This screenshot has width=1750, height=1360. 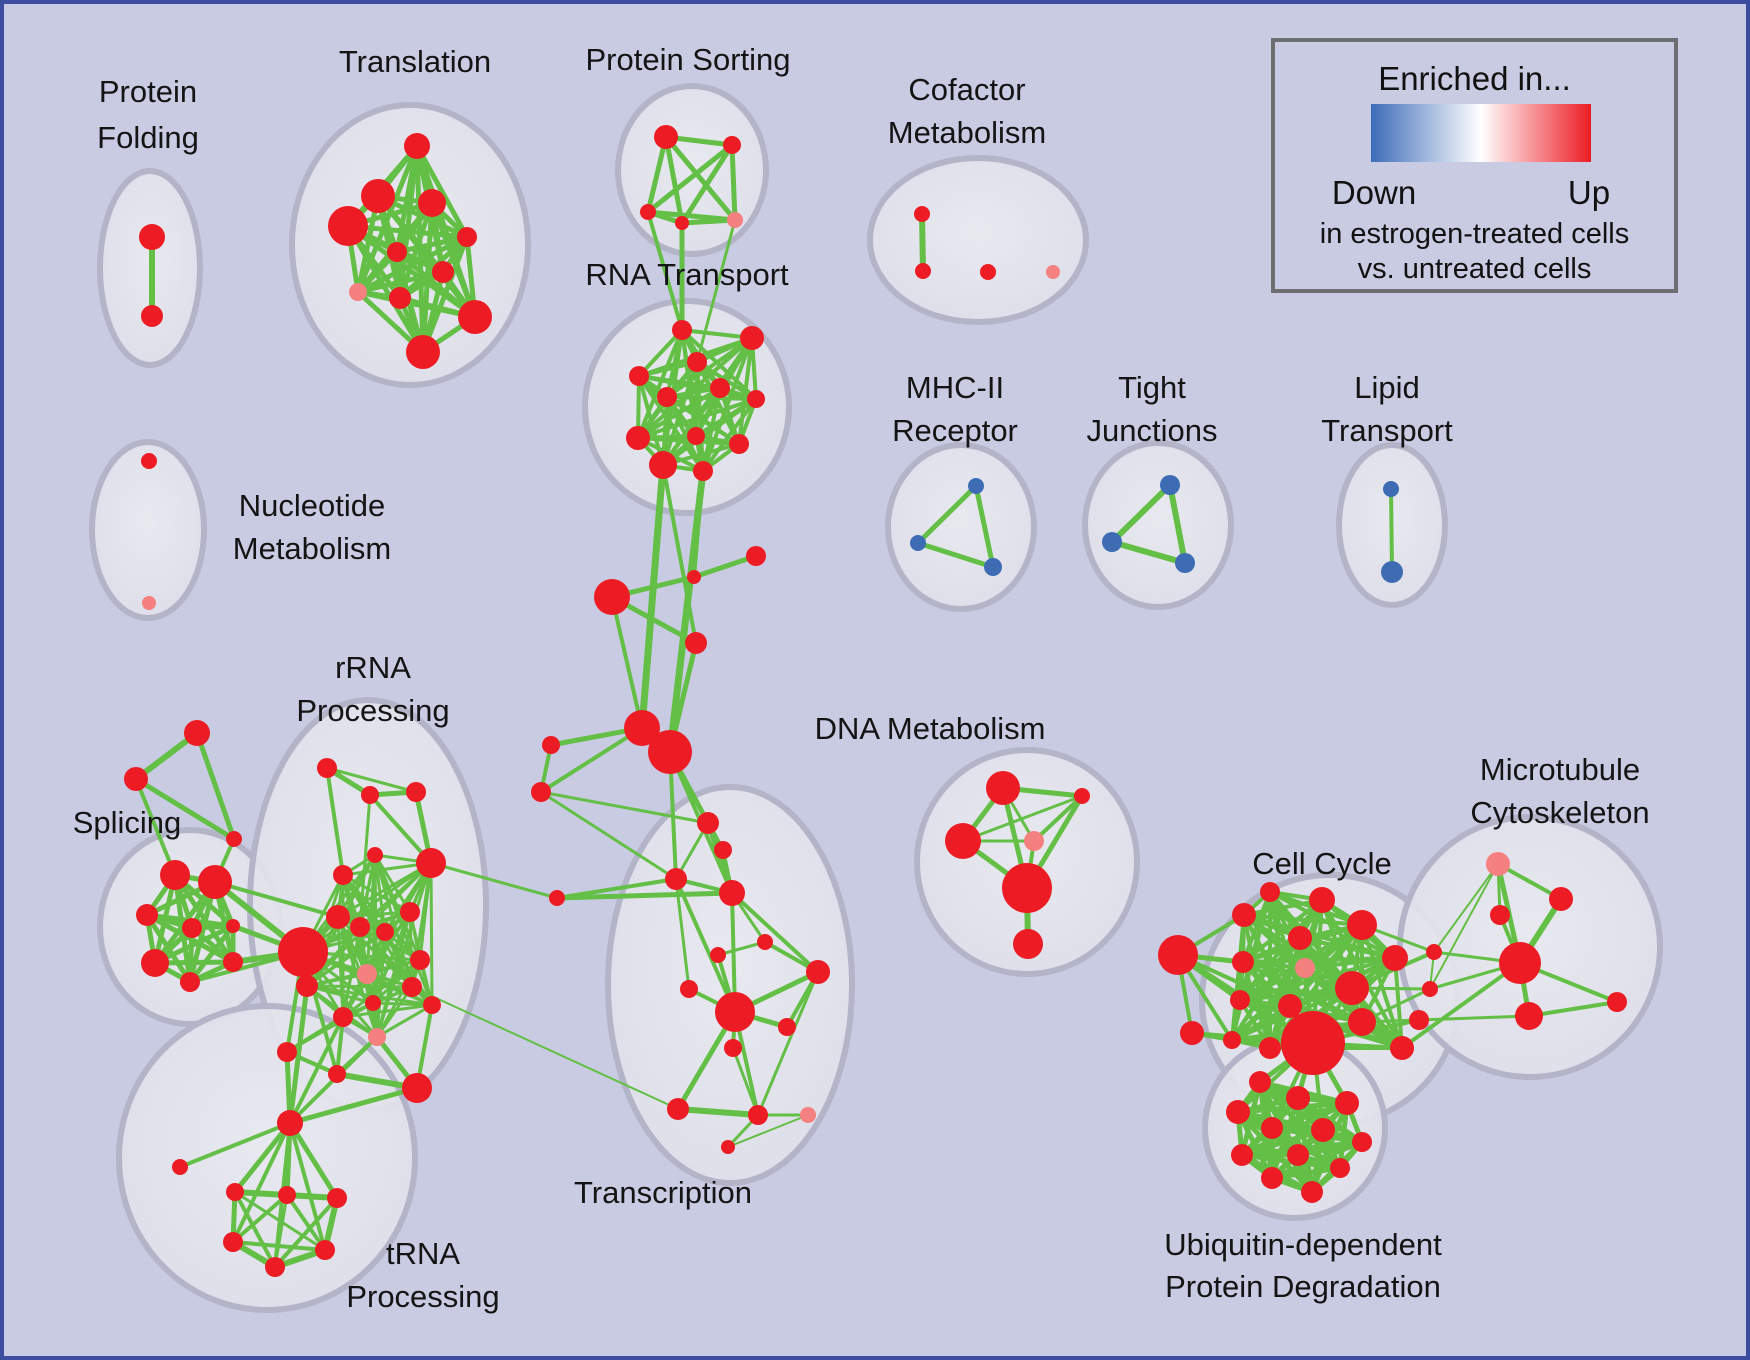 I want to click on cluster-dna-metabolism-ellipse, so click(x=1027, y=862).